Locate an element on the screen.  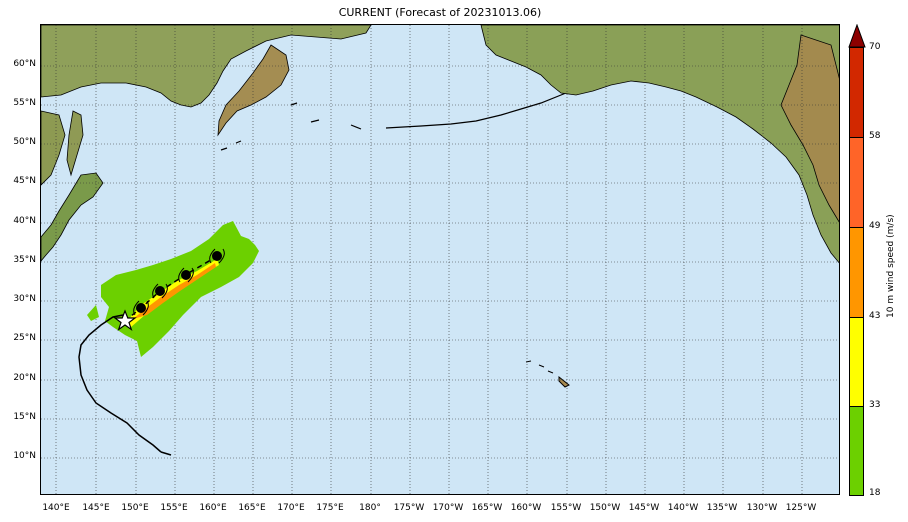
lat-label-25n: 25°N is located at coordinates (24, 338).